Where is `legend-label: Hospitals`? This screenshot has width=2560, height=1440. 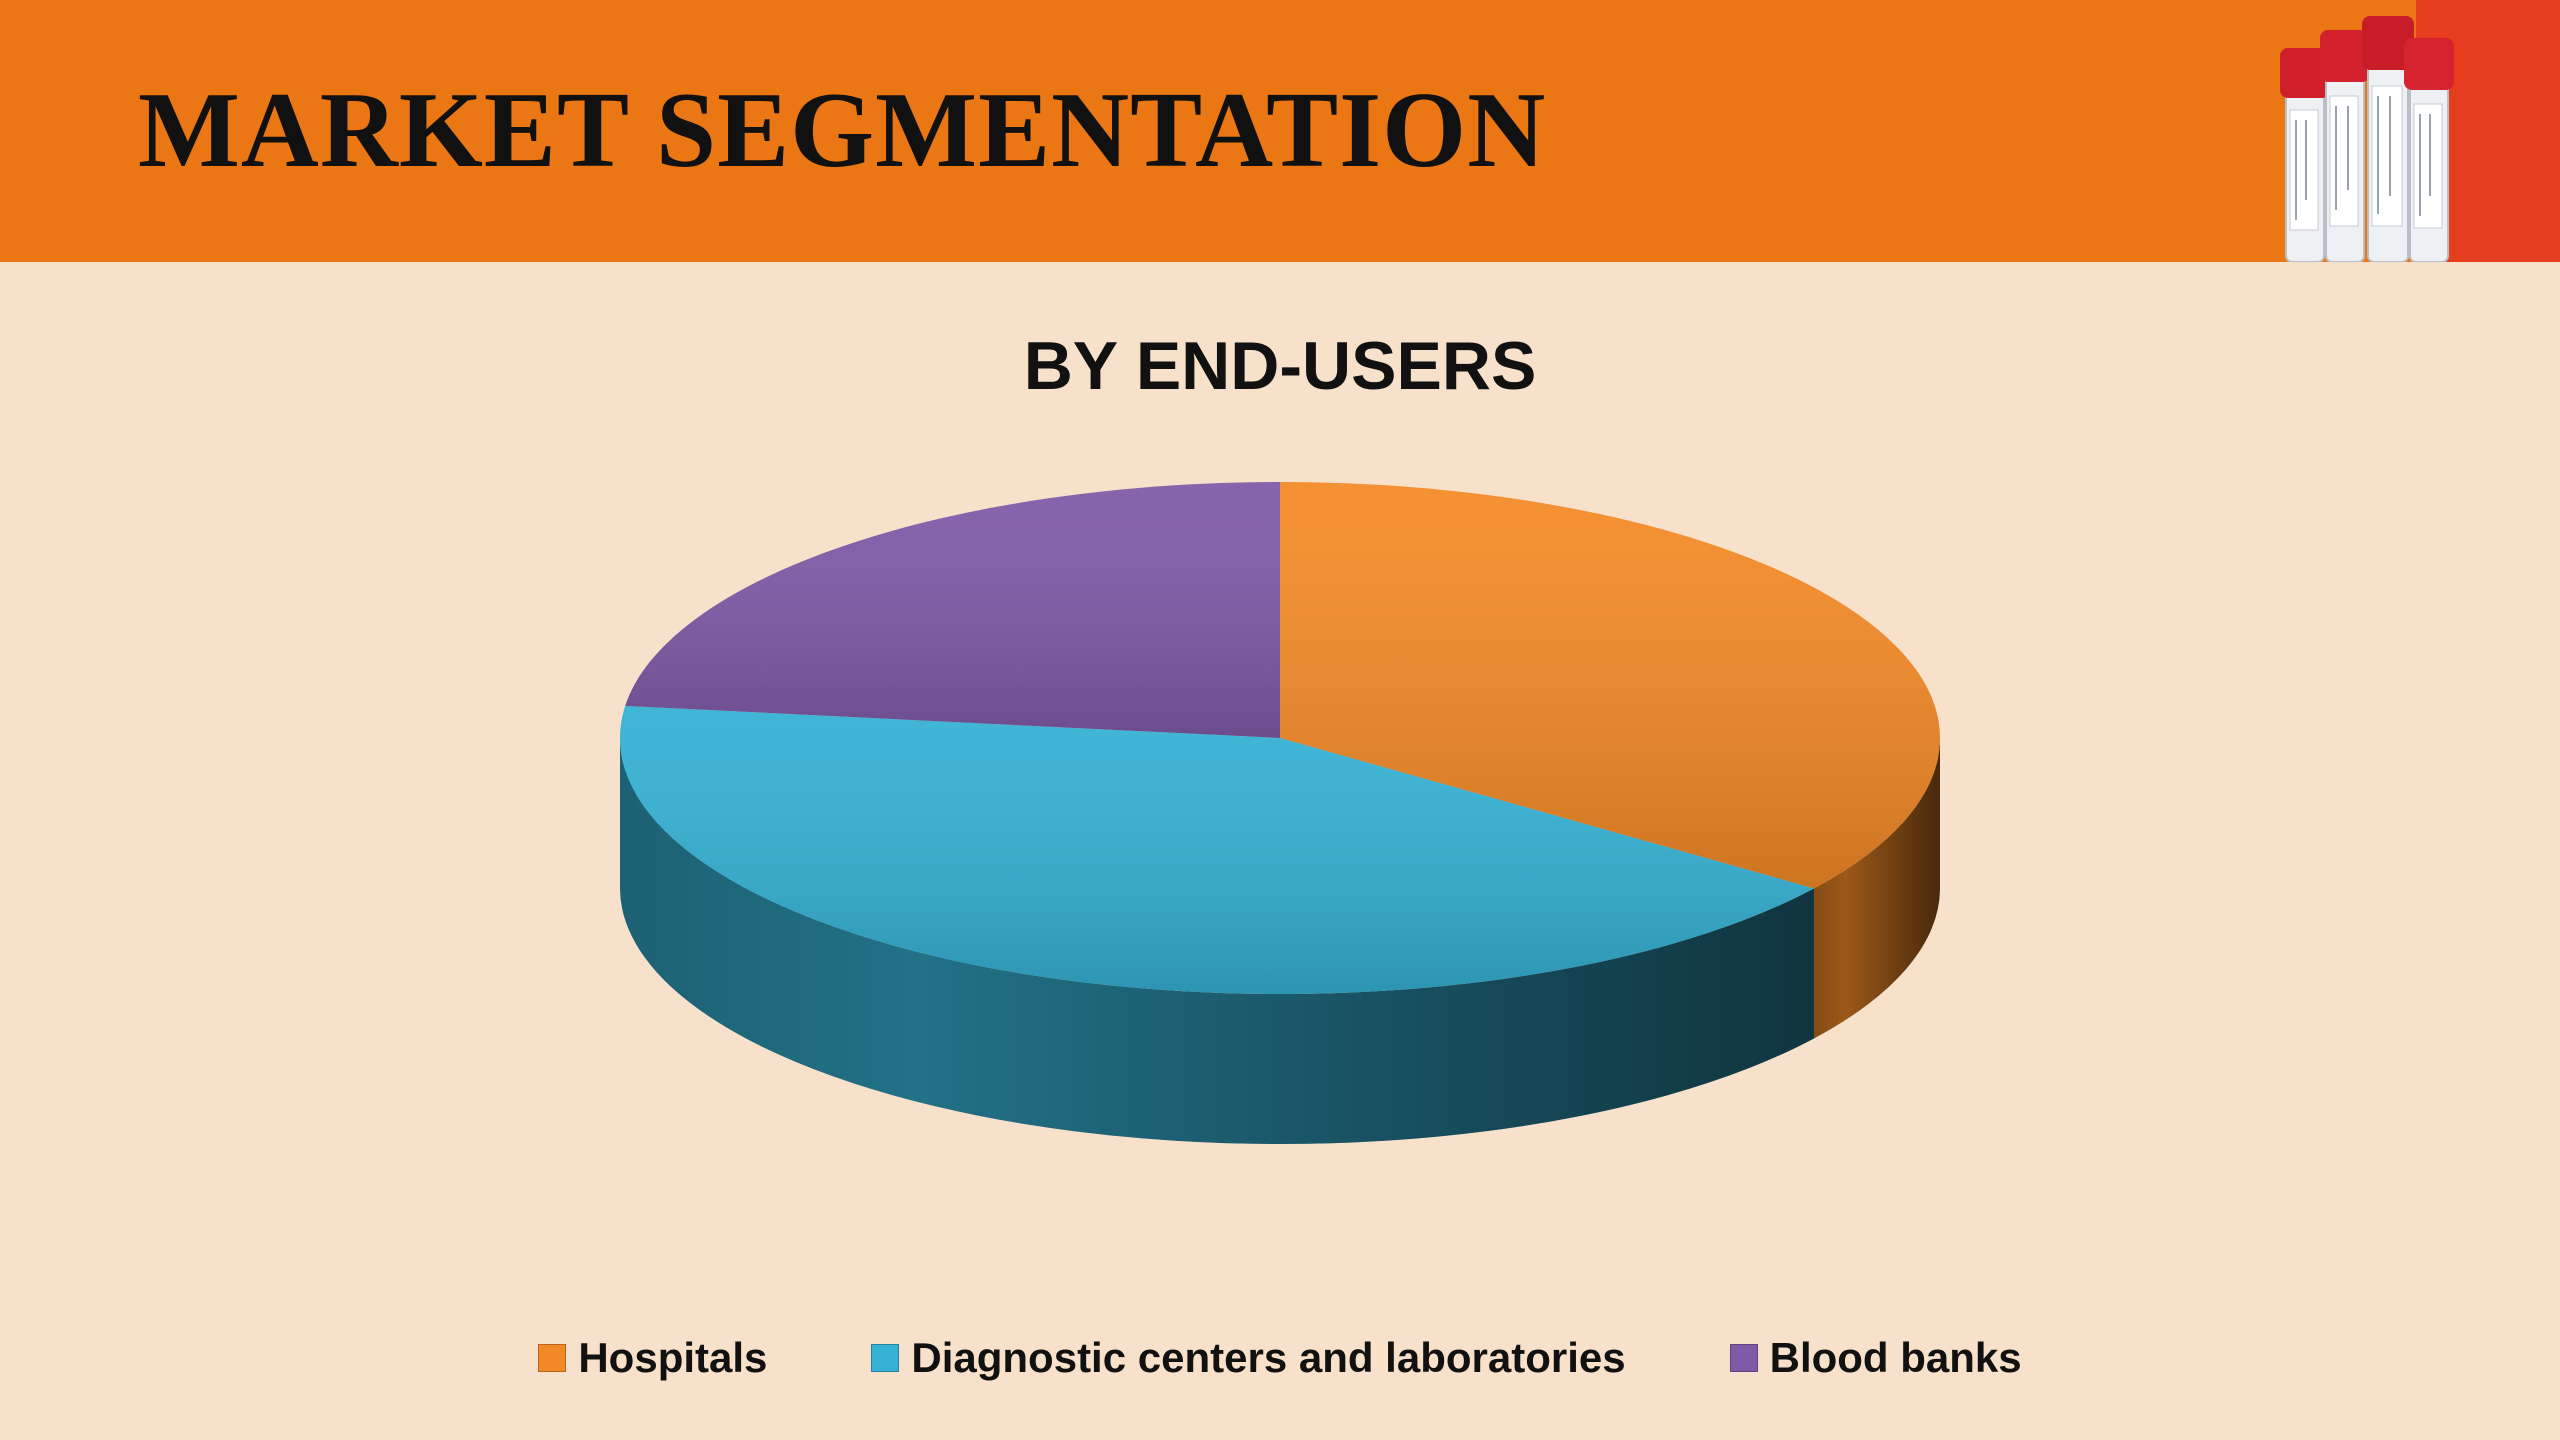
legend-label: Hospitals is located at coordinates (673, 1357).